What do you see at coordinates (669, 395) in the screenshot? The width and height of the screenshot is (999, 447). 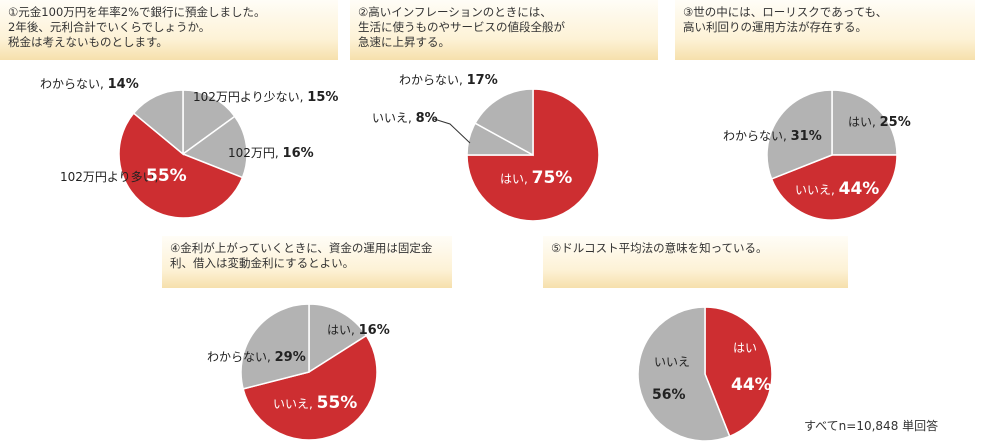 I see `pie-5-value-2: 56%` at bounding box center [669, 395].